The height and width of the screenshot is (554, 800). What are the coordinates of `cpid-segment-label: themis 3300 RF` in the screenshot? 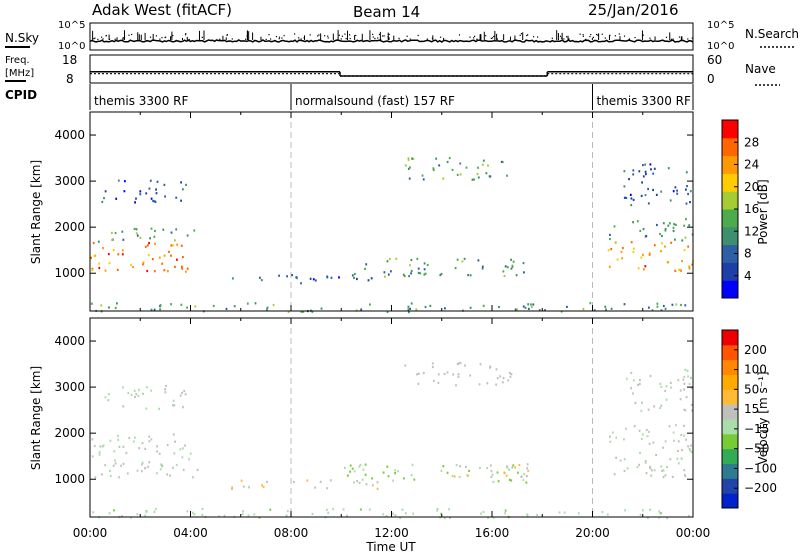 It's located at (644, 101).